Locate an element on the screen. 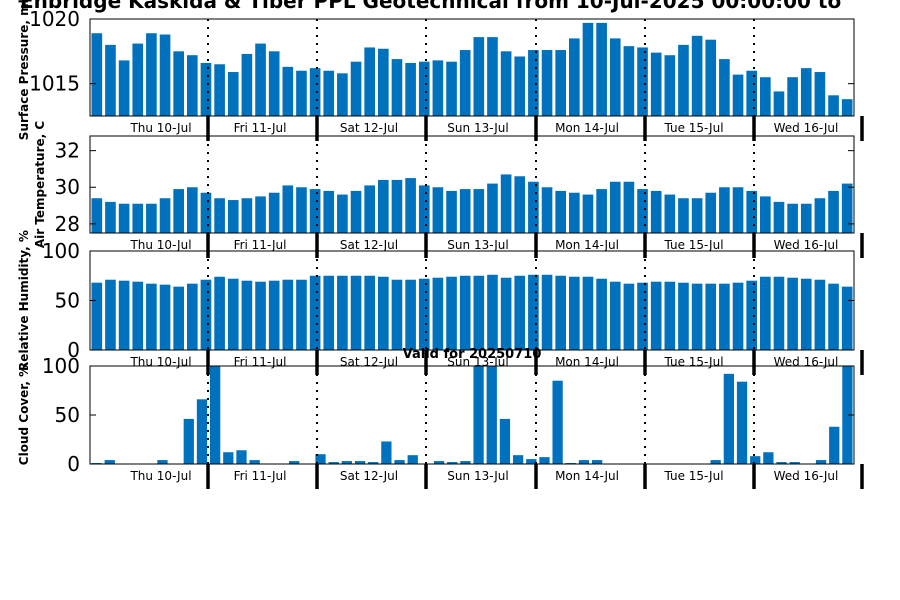  plot-frame is located at coordinates (472, 67).